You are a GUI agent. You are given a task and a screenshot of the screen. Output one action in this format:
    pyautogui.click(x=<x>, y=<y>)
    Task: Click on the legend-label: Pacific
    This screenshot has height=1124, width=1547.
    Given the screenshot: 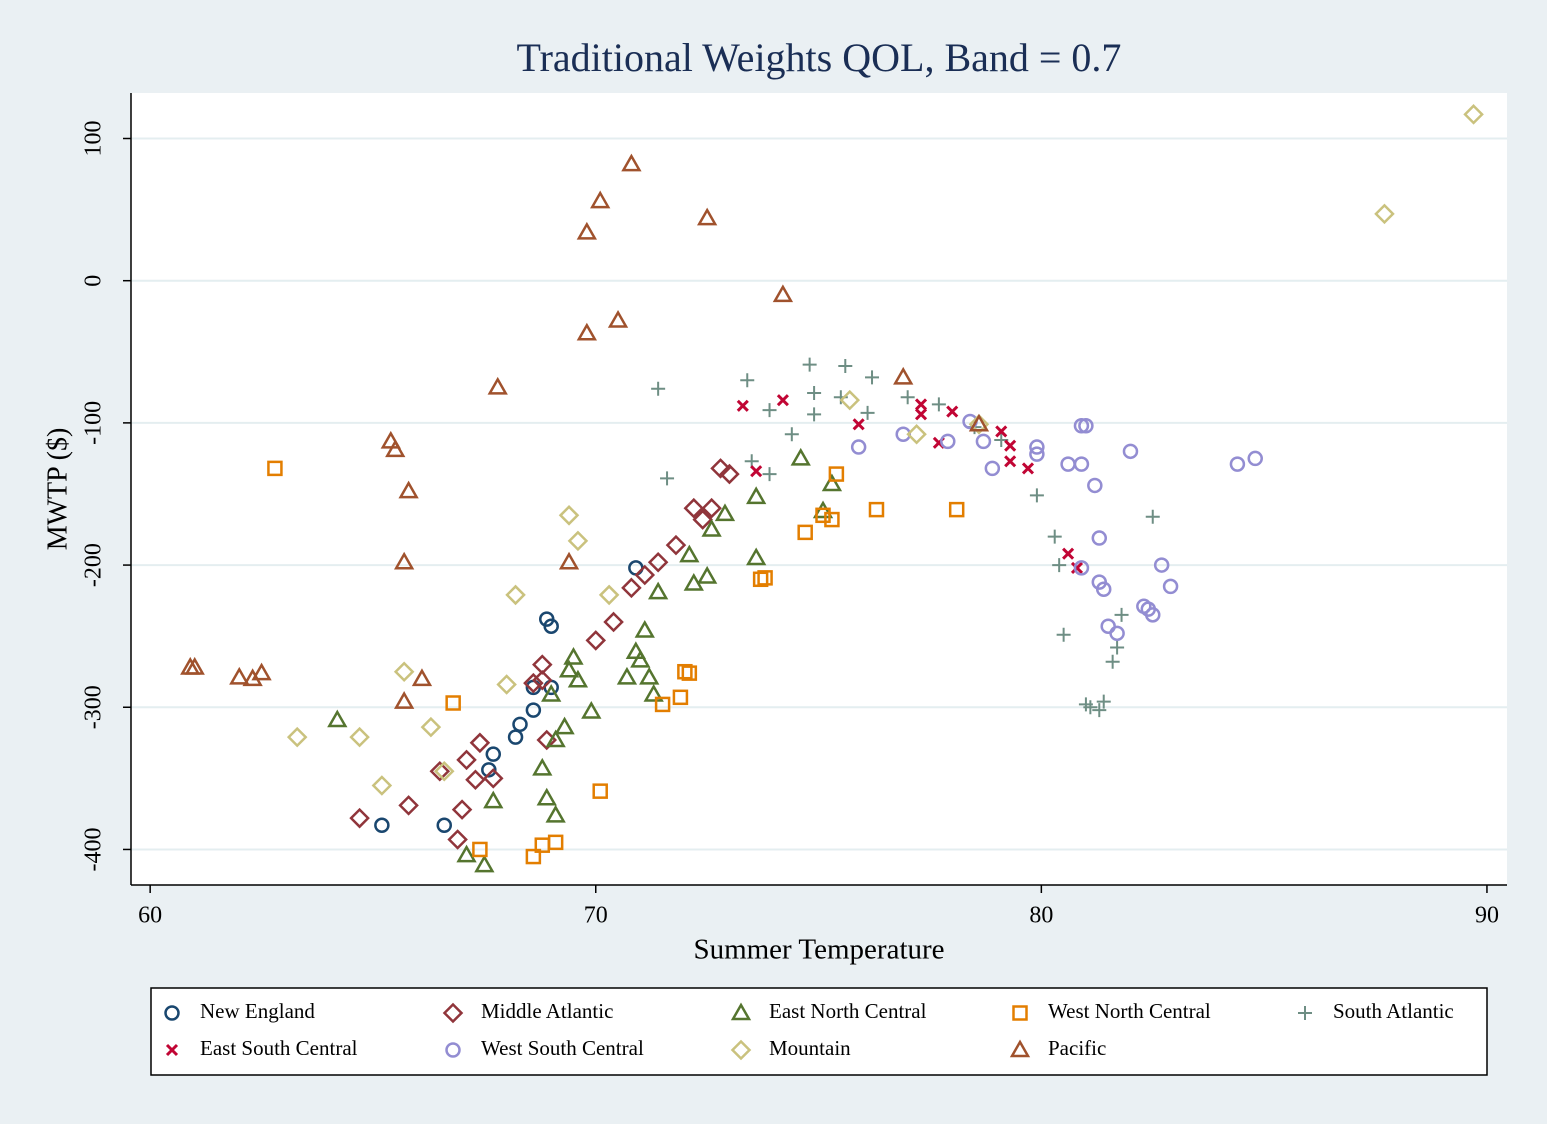 What is the action you would take?
    pyautogui.click(x=1077, y=1048)
    